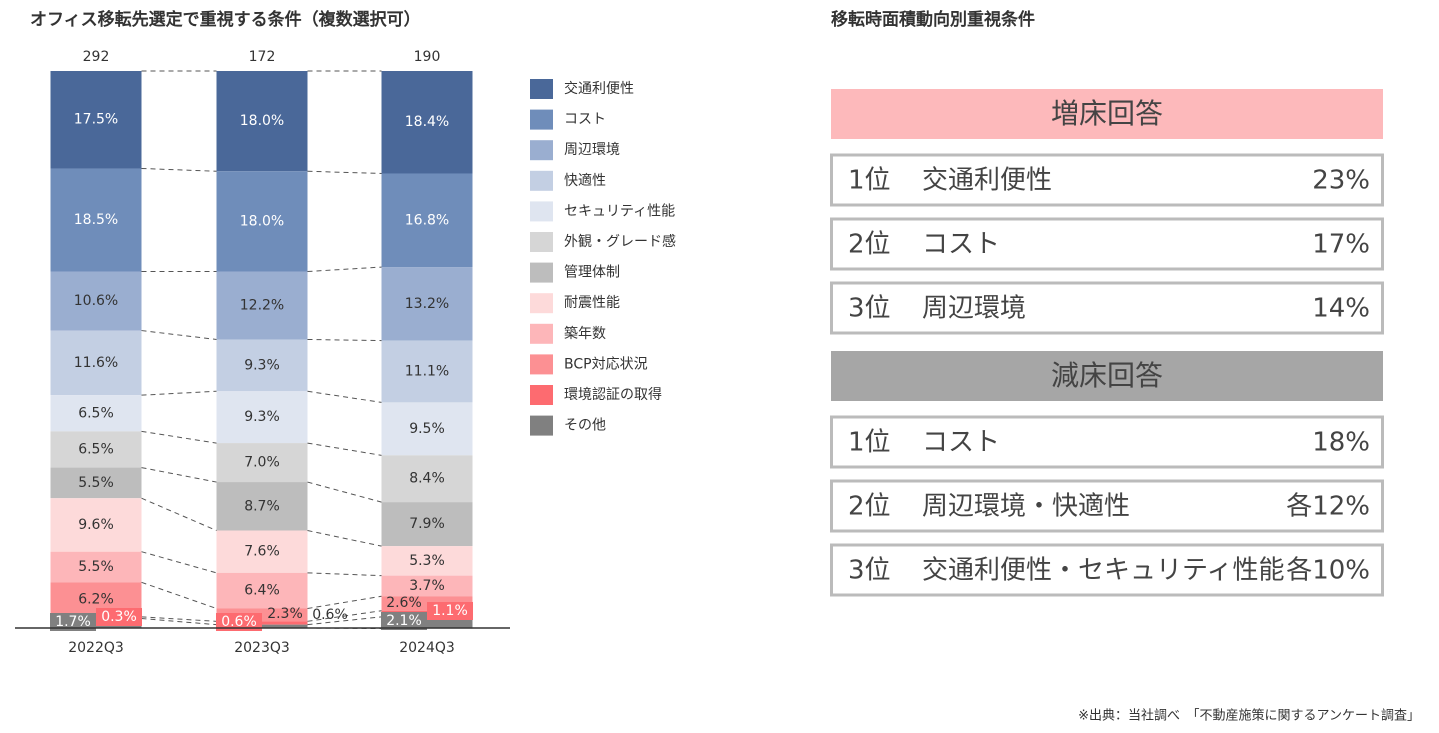  Describe the element at coordinates (96, 600) in the screenshot. I see `value-label: 6.2%` at that location.